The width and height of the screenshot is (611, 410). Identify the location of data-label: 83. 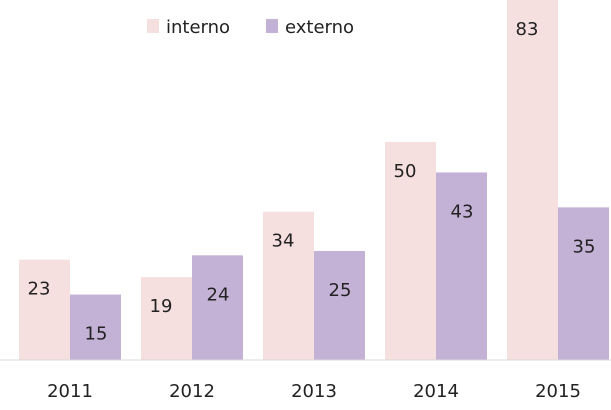
(527, 29).